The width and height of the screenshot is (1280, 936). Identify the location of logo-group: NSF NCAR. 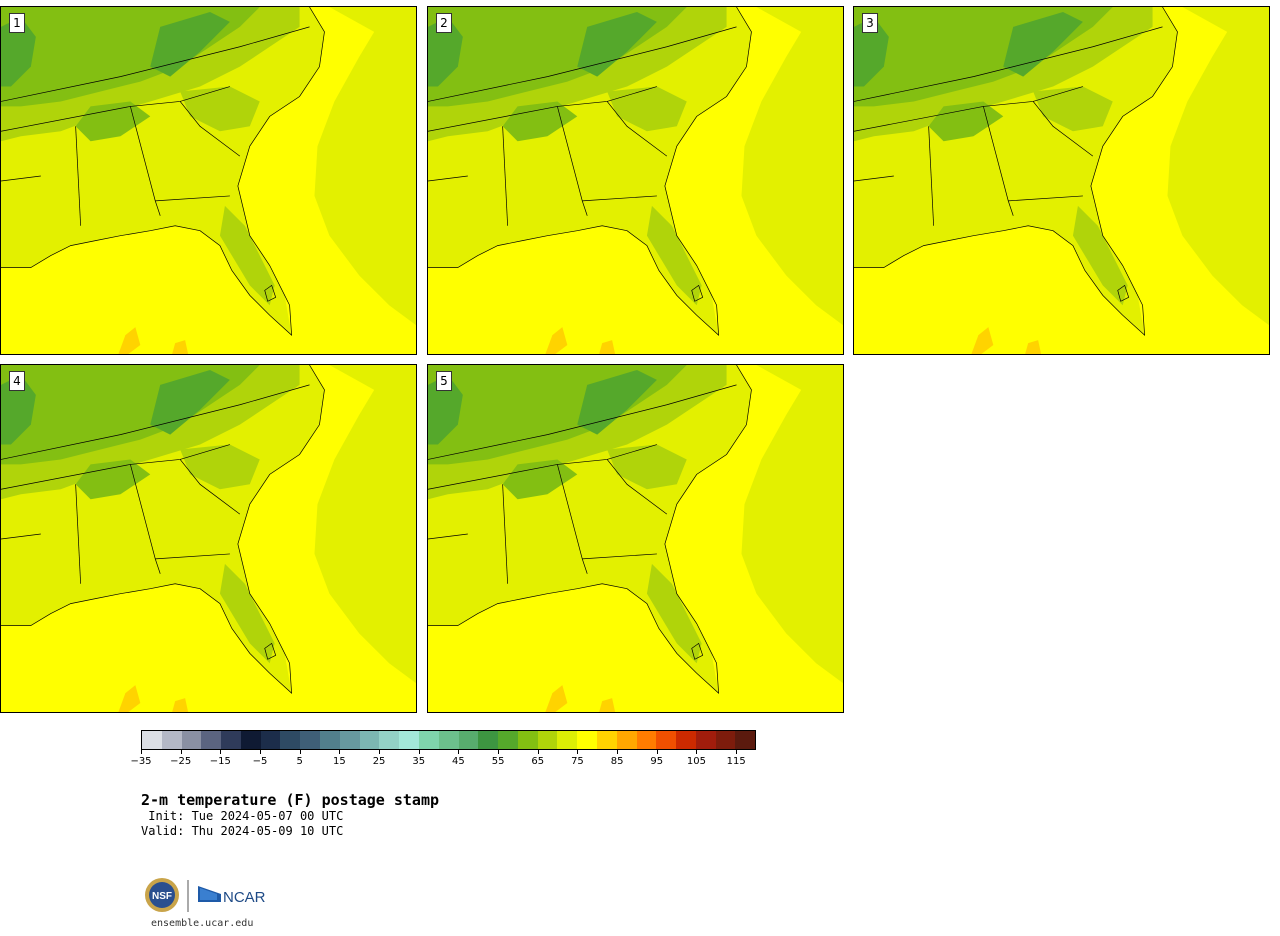
(205, 895).